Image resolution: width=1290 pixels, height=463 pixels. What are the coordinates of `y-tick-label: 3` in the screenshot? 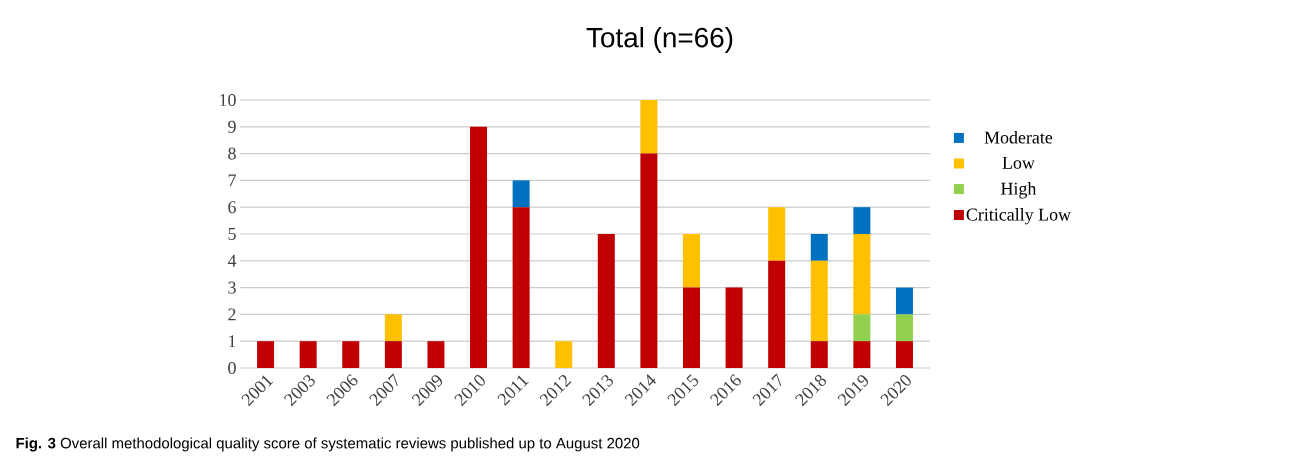 It's located at (232, 287).